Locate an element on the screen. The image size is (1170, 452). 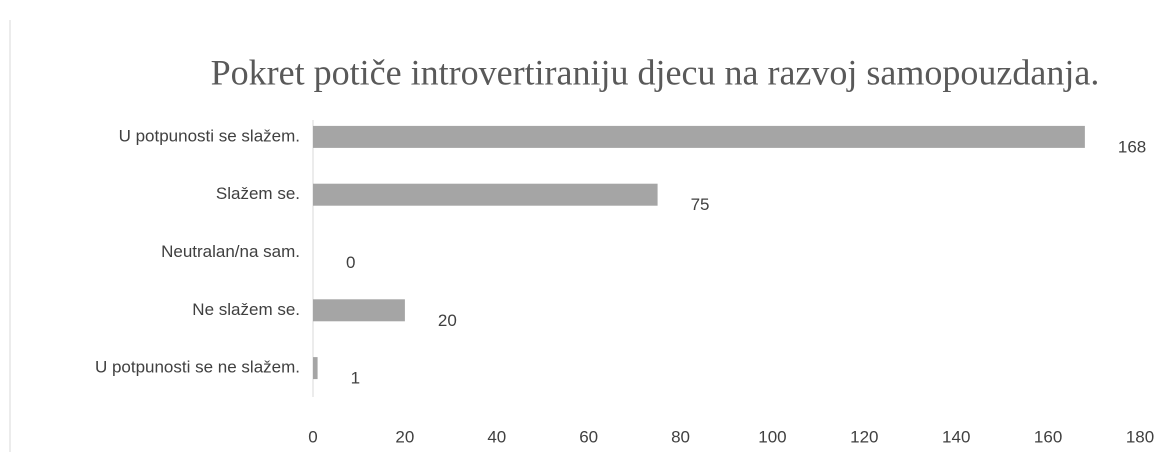
data-label: 0 is located at coordinates (350, 262).